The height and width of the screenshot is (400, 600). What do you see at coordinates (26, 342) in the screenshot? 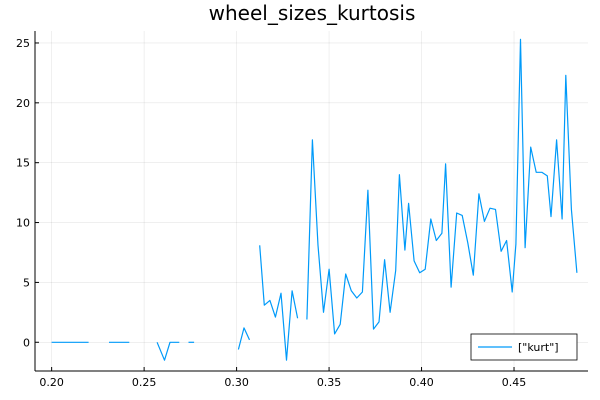
I see `y-tick-label: 0` at bounding box center [26, 342].